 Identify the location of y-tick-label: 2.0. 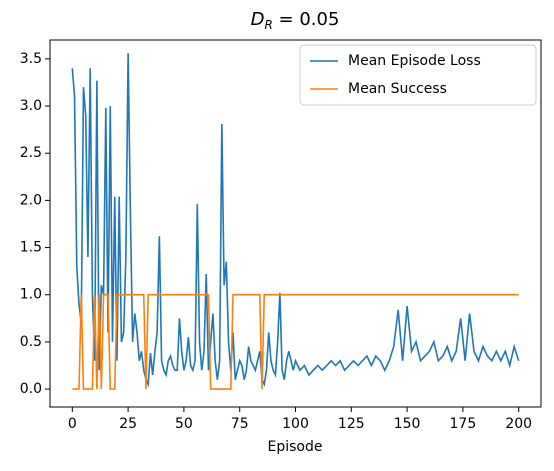
(31, 200).